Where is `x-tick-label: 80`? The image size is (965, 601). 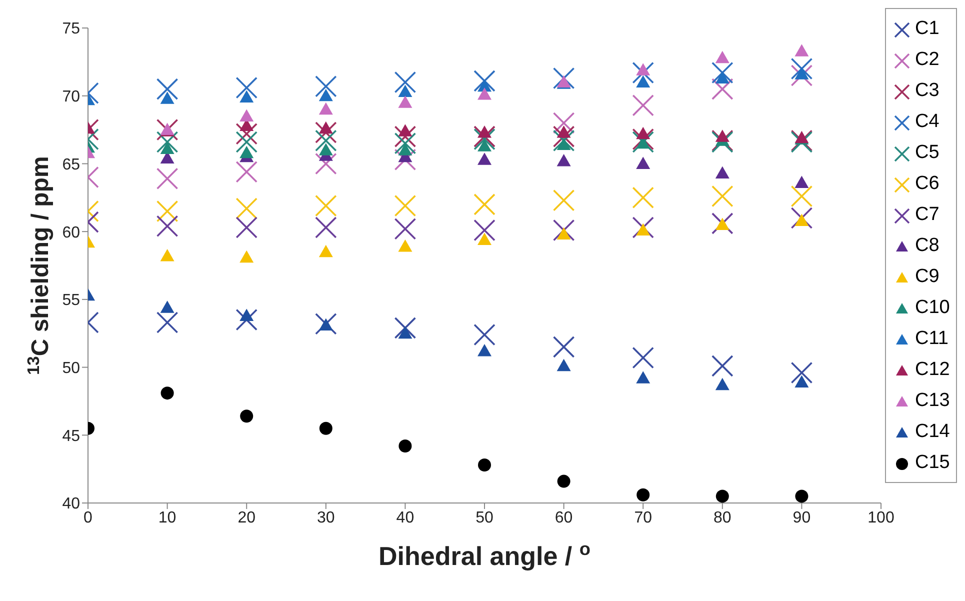 x-tick-label: 80 is located at coordinates (723, 517).